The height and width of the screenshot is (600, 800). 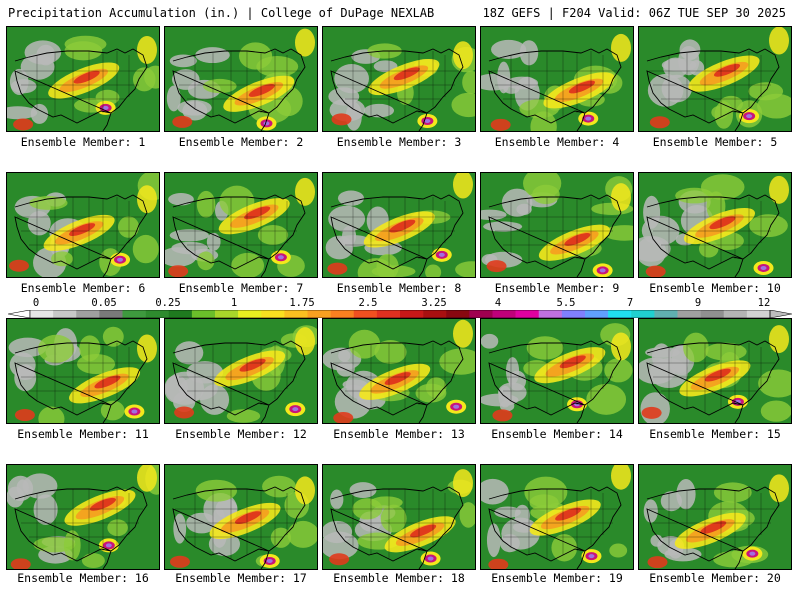 What do you see at coordinates (36, 303) in the screenshot?
I see `colorbar-tick-label: 0` at bounding box center [36, 303].